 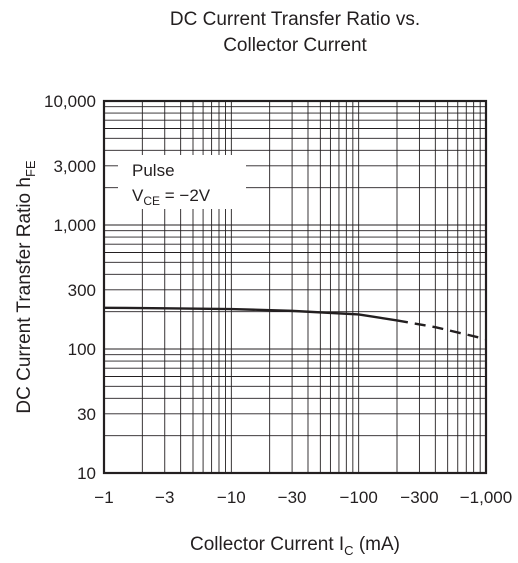 I want to click on x-tick-labels: −1 −3 −10 −30 −100 −300 −1,000, so click(x=303, y=497).